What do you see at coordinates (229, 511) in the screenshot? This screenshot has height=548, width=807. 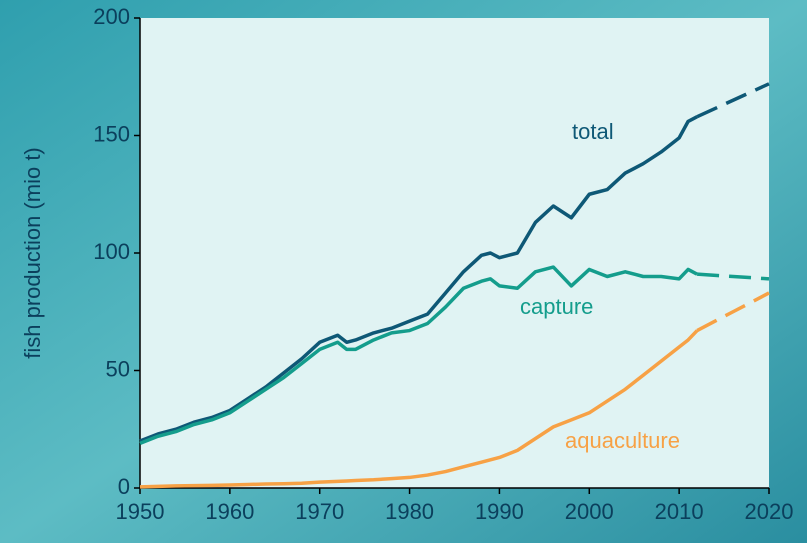 I see `x-tick-label: 1960` at bounding box center [229, 511].